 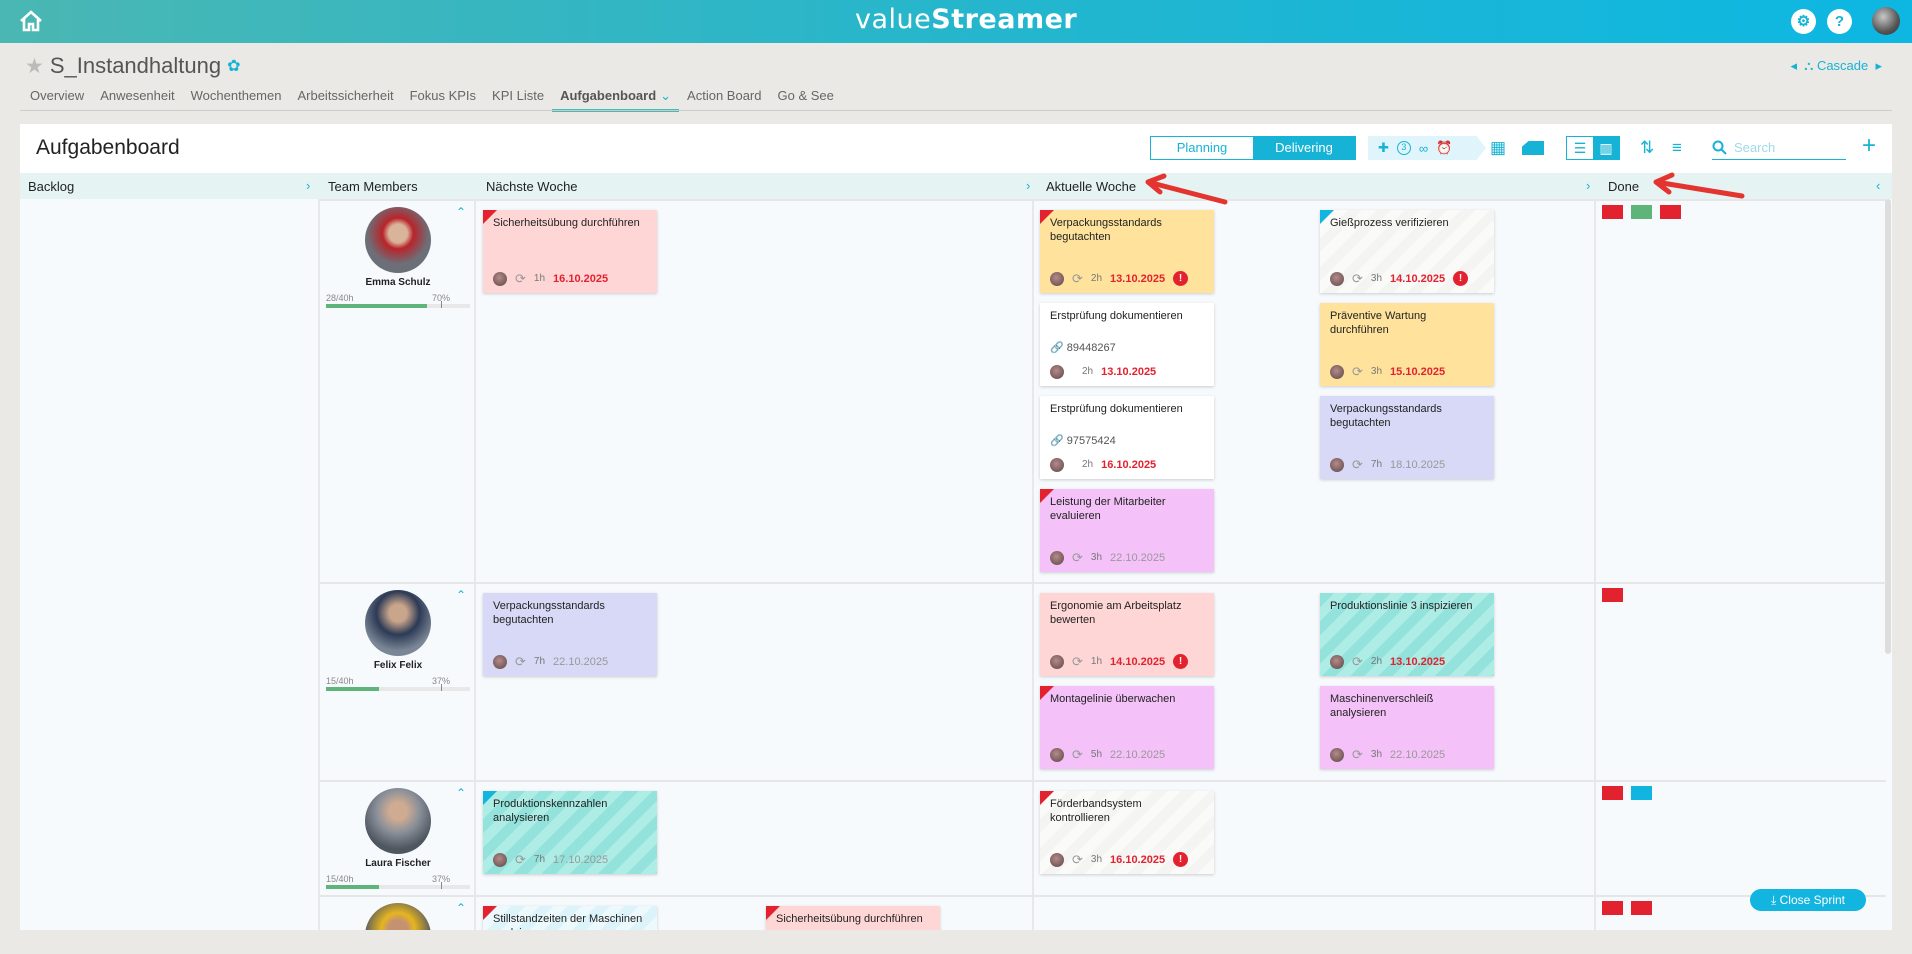 I want to click on task-title: Montagelinie überwachen, so click(x=1113, y=699).